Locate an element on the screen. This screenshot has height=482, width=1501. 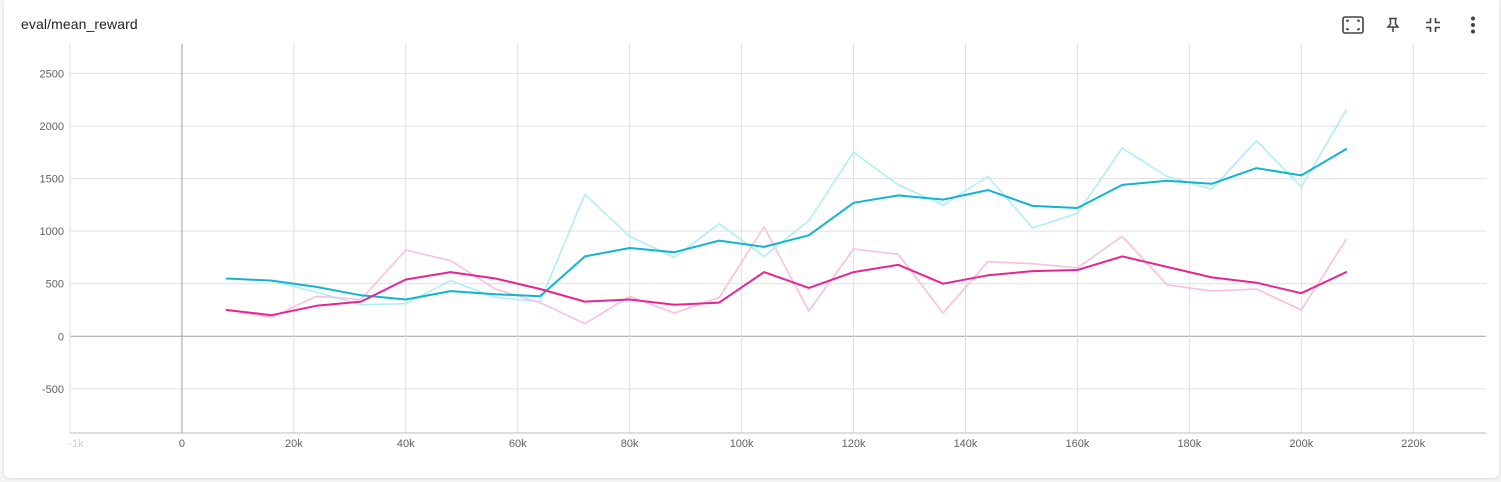
x-tick-label: 100k is located at coordinates (742, 444).